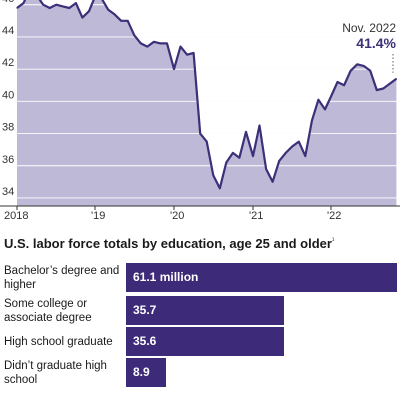  I want to click on bar-value-label: 35.6, so click(145, 341).